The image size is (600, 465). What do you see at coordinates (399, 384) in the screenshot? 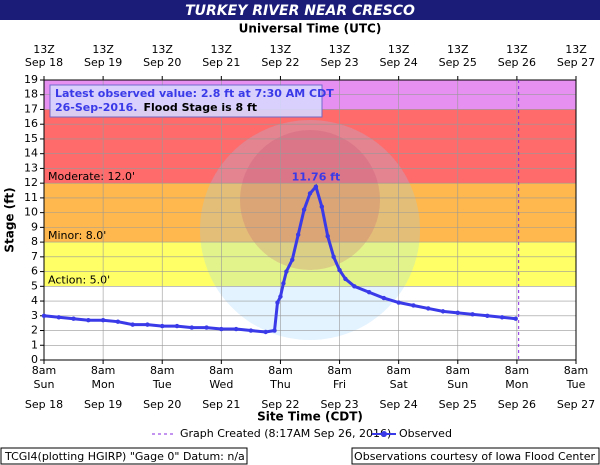
I see `x-tick-day: Sat` at bounding box center [399, 384].